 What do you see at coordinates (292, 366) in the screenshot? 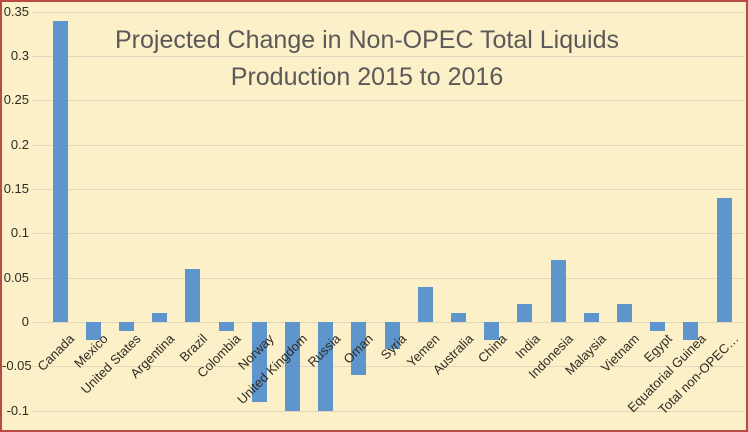
I see `bar-united-kingdom` at bounding box center [292, 366].